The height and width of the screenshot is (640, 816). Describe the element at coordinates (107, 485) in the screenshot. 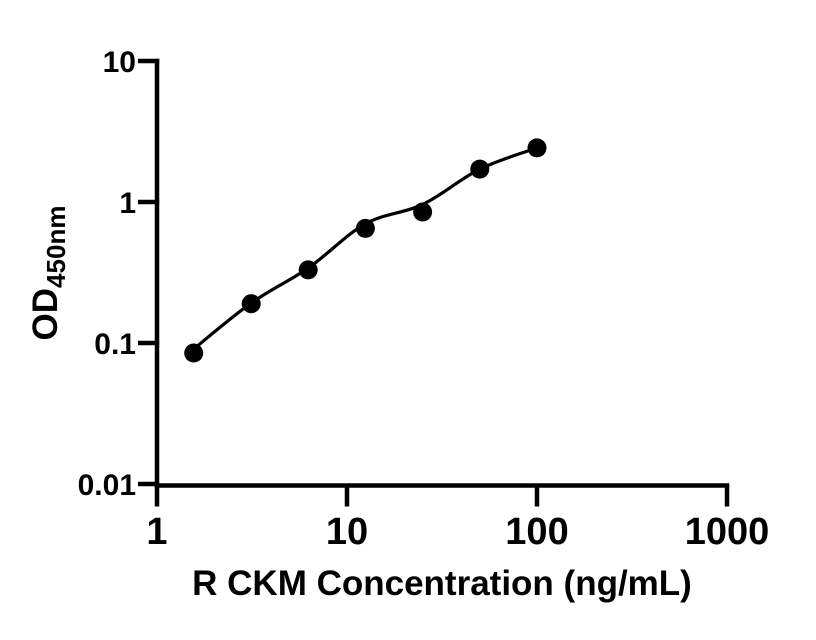

I see `y-tick-label-0.01: 0.01` at that location.